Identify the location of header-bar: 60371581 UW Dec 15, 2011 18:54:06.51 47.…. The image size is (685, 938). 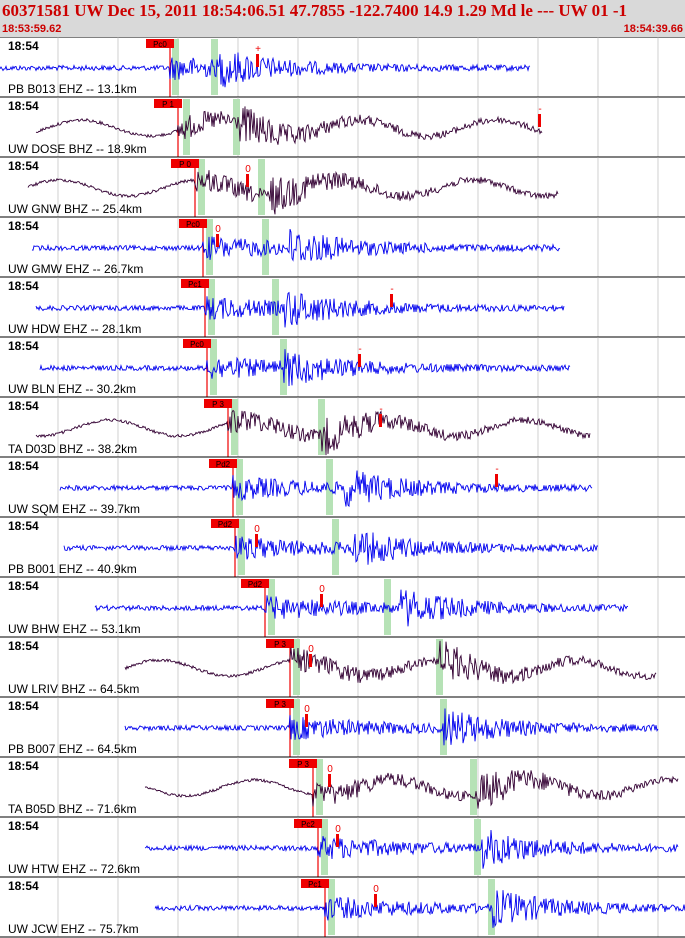
(342, 18).